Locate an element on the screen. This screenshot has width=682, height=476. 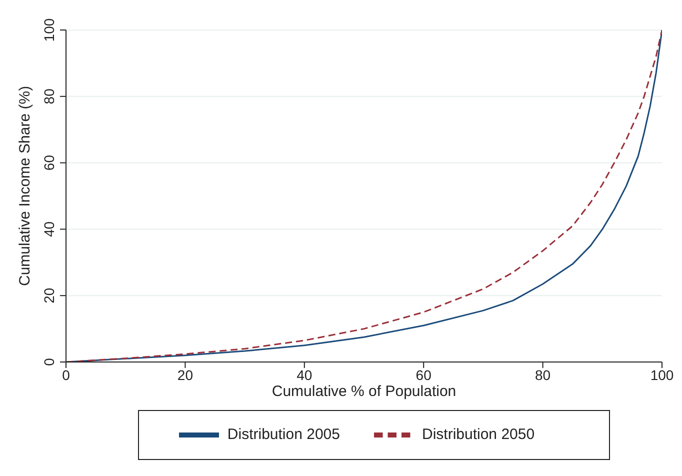
x-tick-label: 80 is located at coordinates (543, 374).